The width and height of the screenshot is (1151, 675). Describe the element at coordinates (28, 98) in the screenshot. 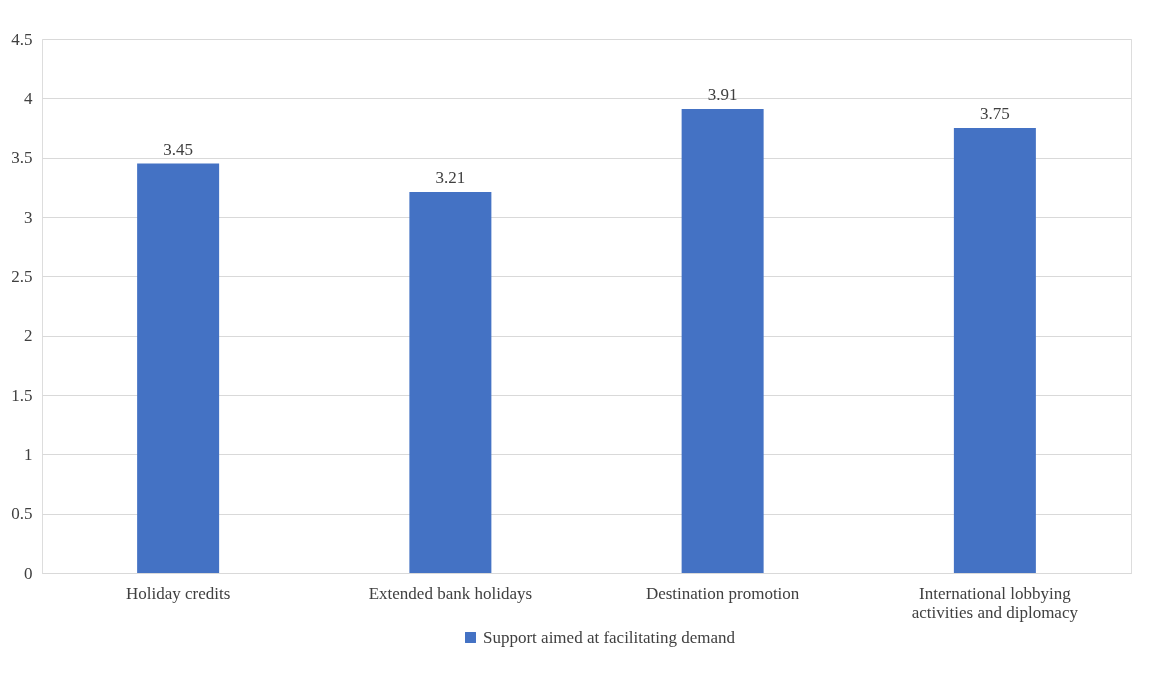

I see `y-tick-label: 4` at that location.